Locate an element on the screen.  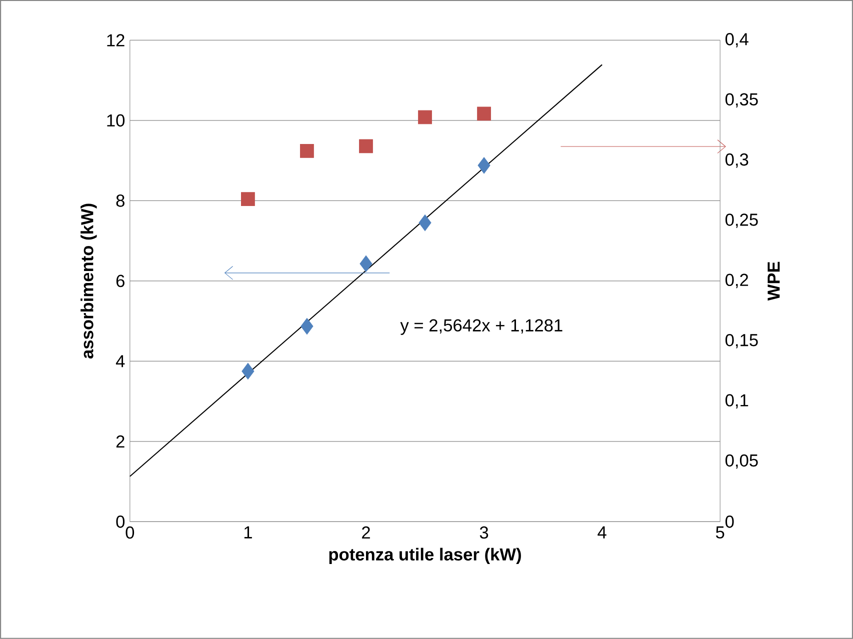
y-tick-label: 10 is located at coordinates (116, 120).